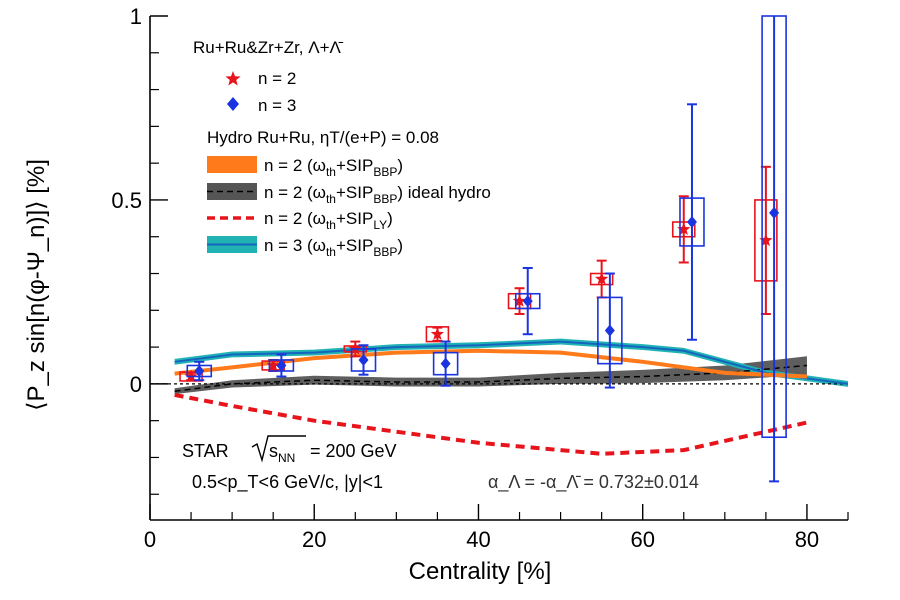 The height and width of the screenshot is (600, 900). I want to click on hydro-n2-bbp-line, so click(491, 363).